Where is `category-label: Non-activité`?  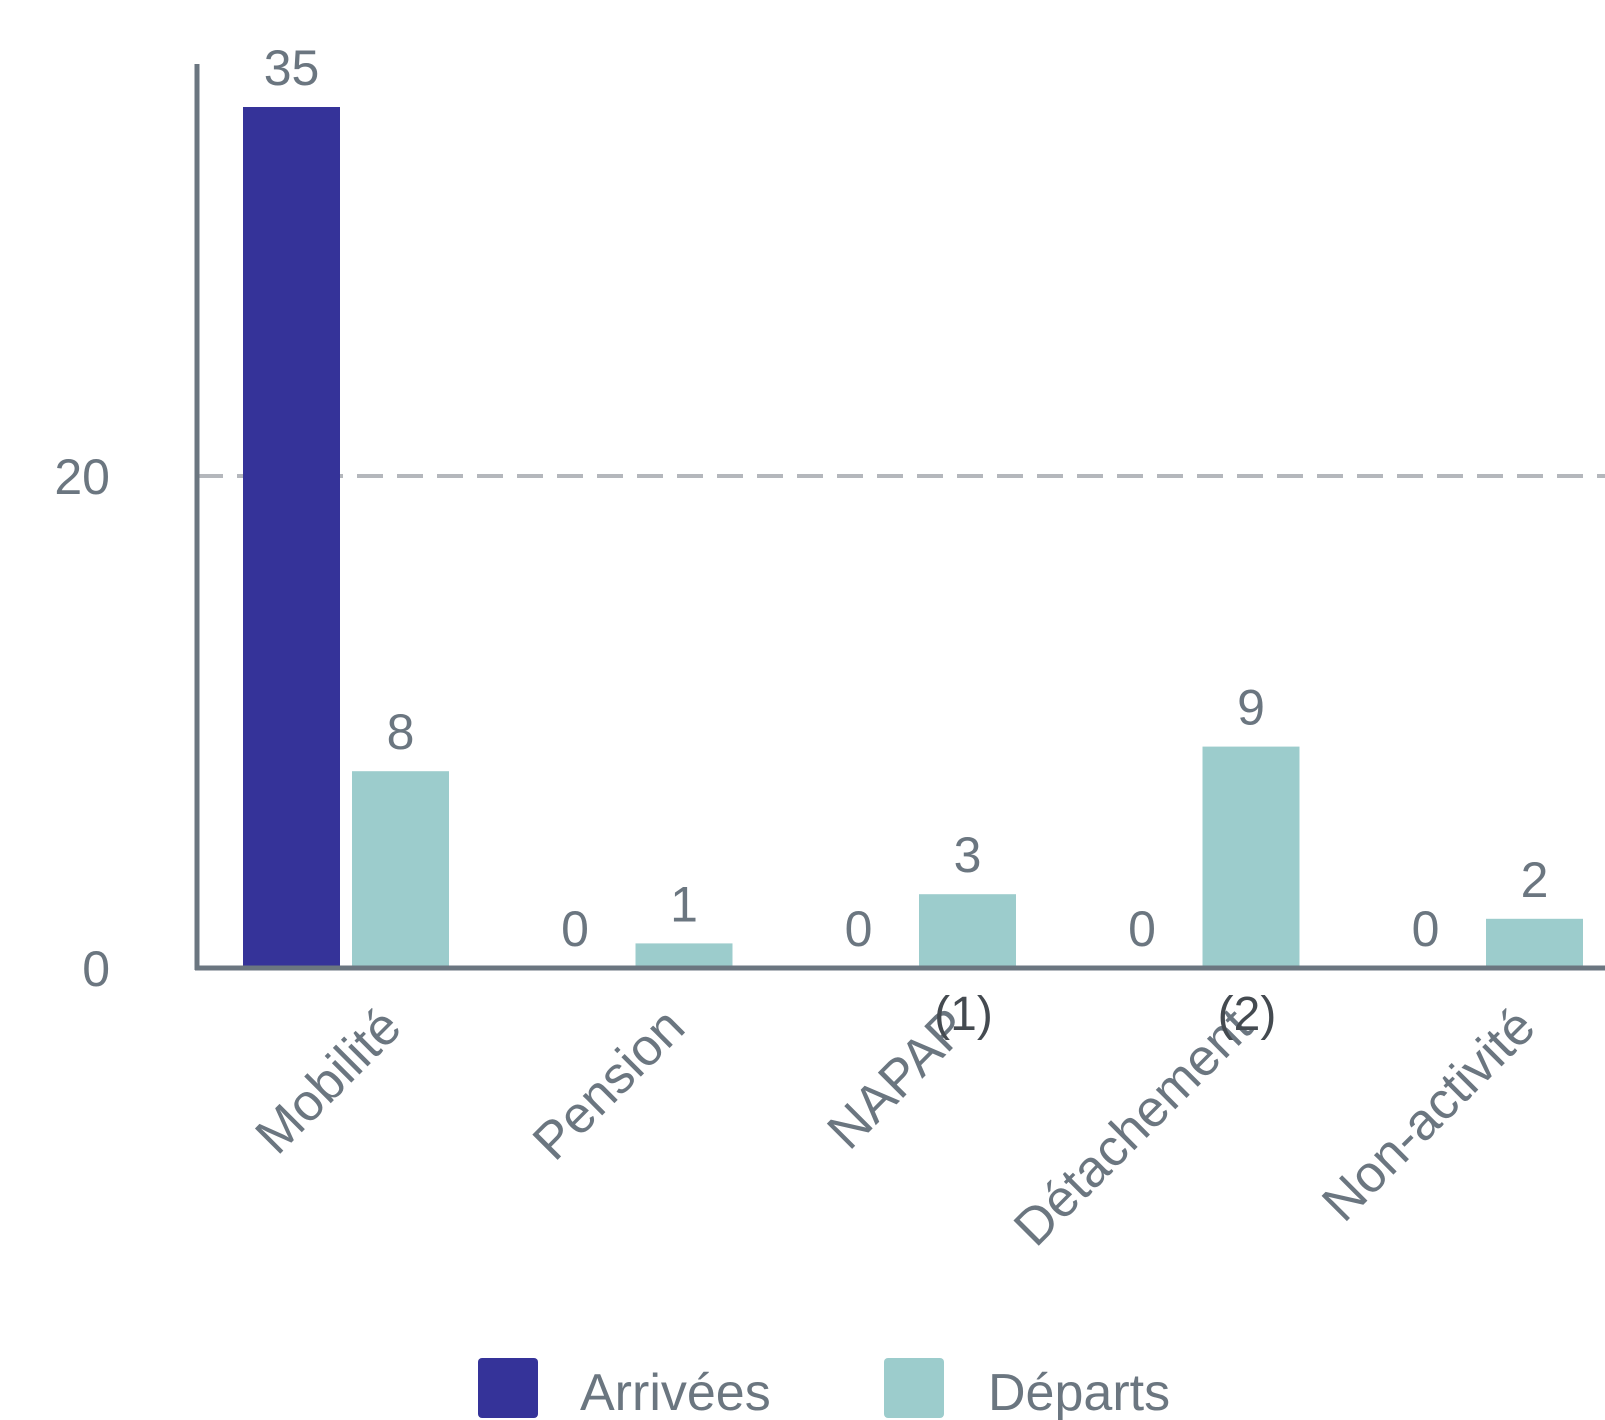
category-label: Non-activité is located at coordinates (1428, 1114).